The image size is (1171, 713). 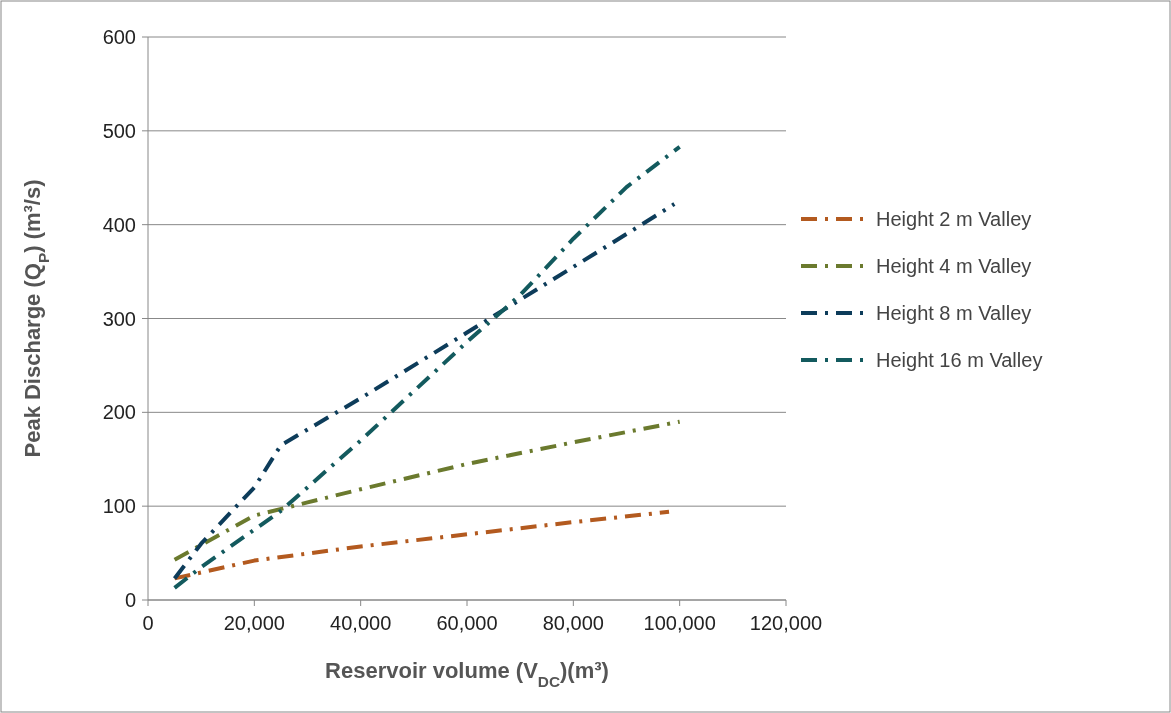 I want to click on x-tick-label: 100,000, so click(x=679, y=623).